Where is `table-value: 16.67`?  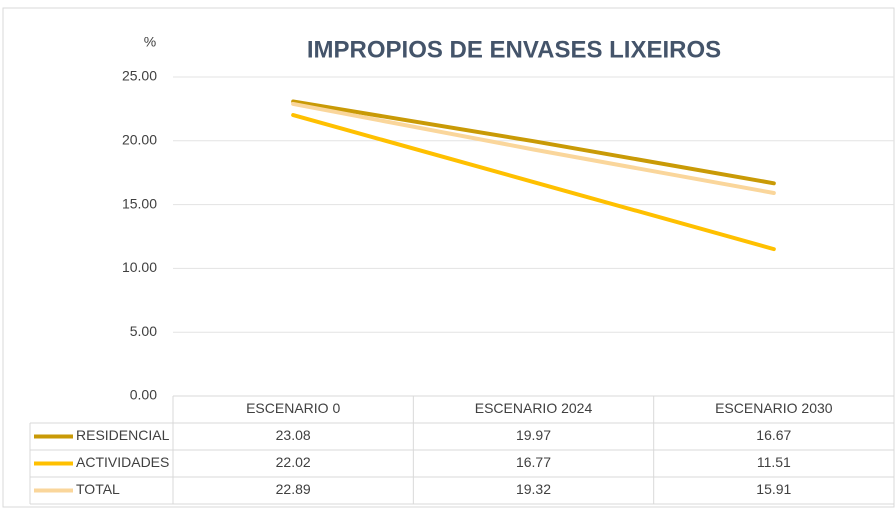
table-value: 16.67 is located at coordinates (773, 435).